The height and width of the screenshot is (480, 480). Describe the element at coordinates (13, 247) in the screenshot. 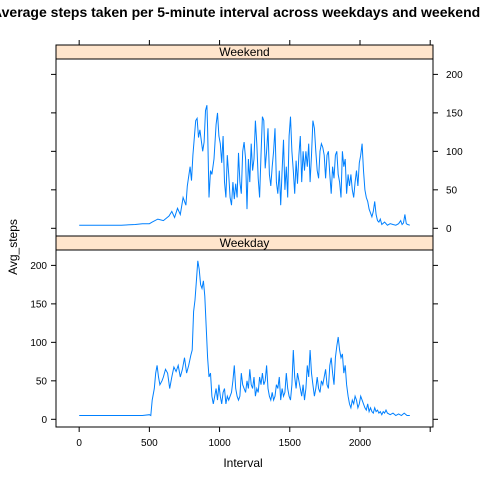

I see `y-axis-label: Avg_steps` at that location.